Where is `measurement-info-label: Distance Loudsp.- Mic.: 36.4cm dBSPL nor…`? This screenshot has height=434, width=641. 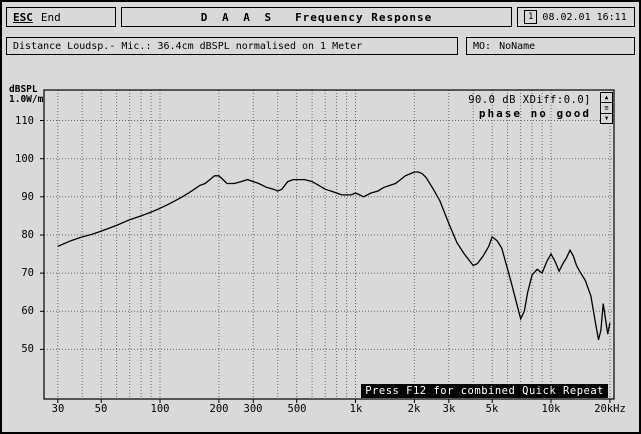
measurement-info-label: Distance Loudsp.- Mic.: 36.4cm dBSPL nor… is located at coordinates (188, 46).